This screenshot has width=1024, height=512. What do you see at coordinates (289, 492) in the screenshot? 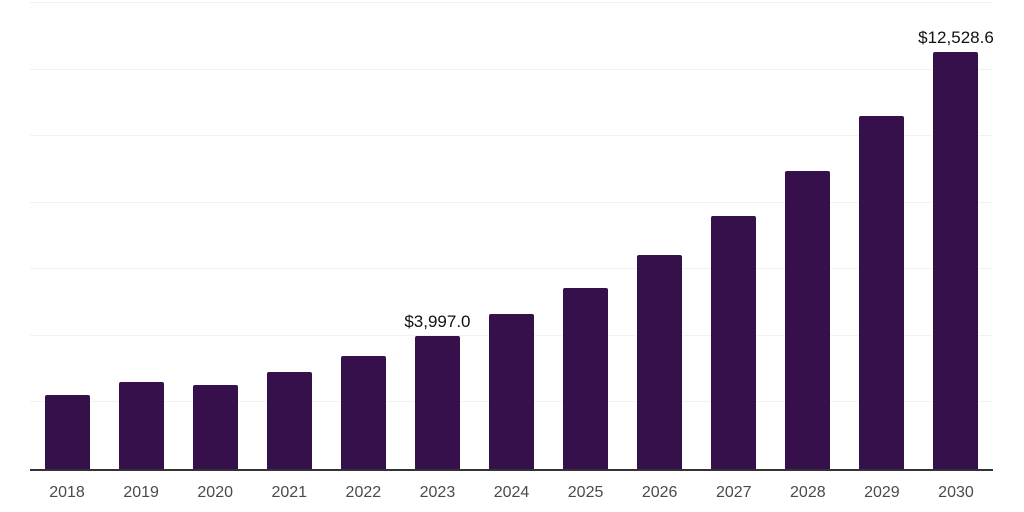
I see `x-tick-2021: 2021` at bounding box center [289, 492].